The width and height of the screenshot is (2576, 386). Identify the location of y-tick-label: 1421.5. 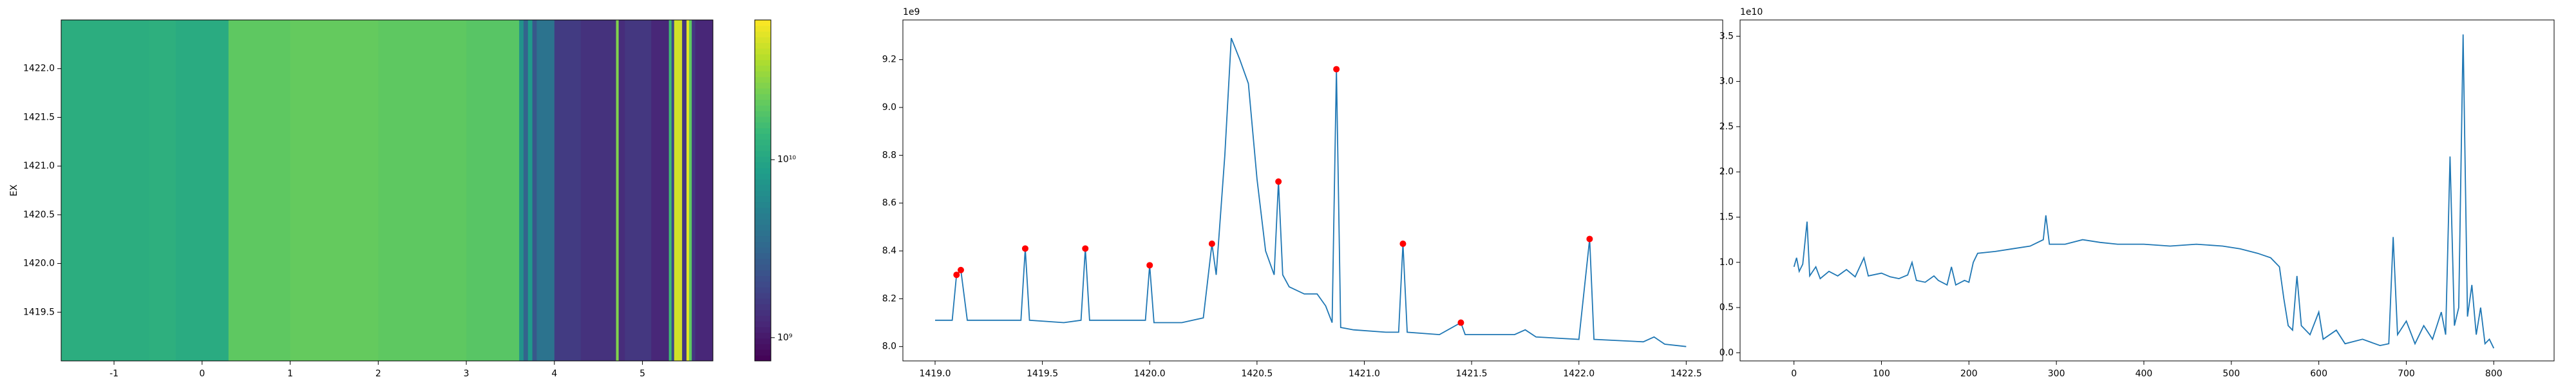
(39, 117).